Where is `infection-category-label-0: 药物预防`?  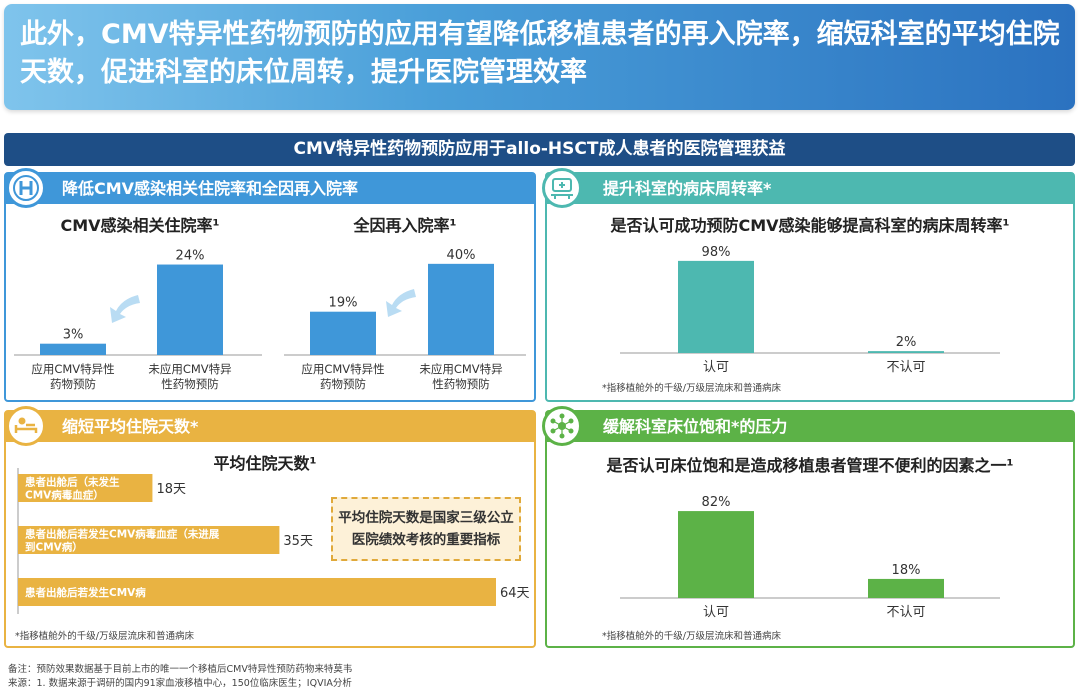
infection-category-label-0: 药物预防 is located at coordinates (73, 384).